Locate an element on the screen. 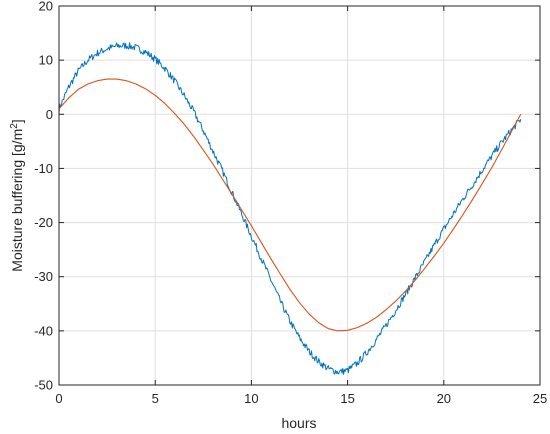 This screenshot has height=434, width=550. y-axis-label: Moisture buffering [g/m2] is located at coordinates (17, 195).